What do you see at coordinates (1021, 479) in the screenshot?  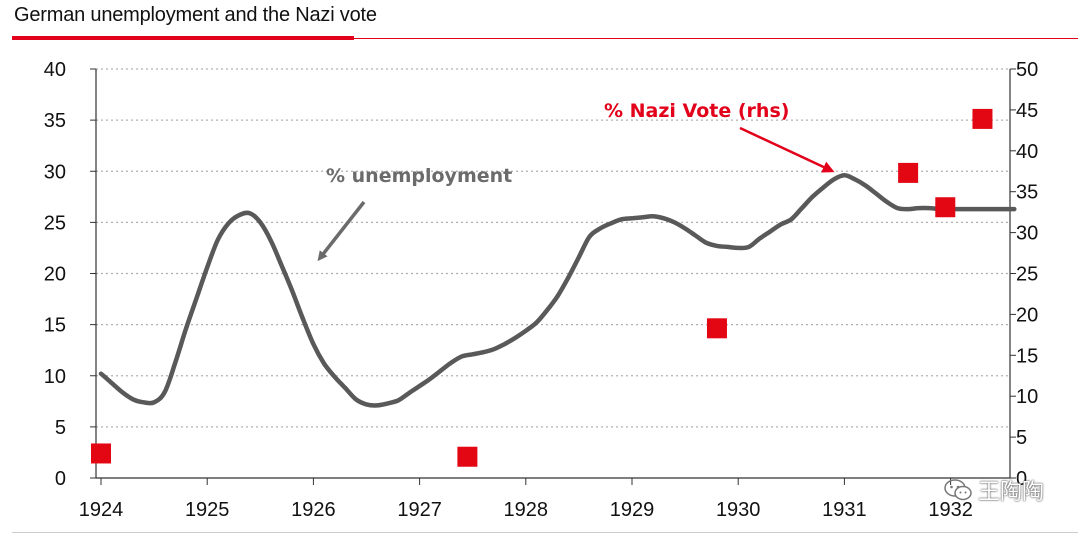 I see `right-tick-label: 0` at bounding box center [1021, 479].